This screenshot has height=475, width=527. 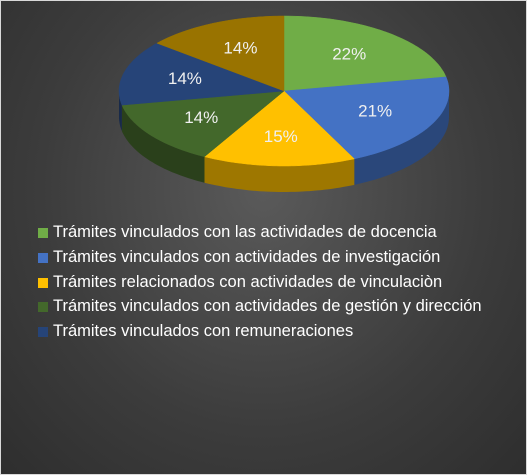 I want to click on data-label: 22%, so click(x=349, y=54).